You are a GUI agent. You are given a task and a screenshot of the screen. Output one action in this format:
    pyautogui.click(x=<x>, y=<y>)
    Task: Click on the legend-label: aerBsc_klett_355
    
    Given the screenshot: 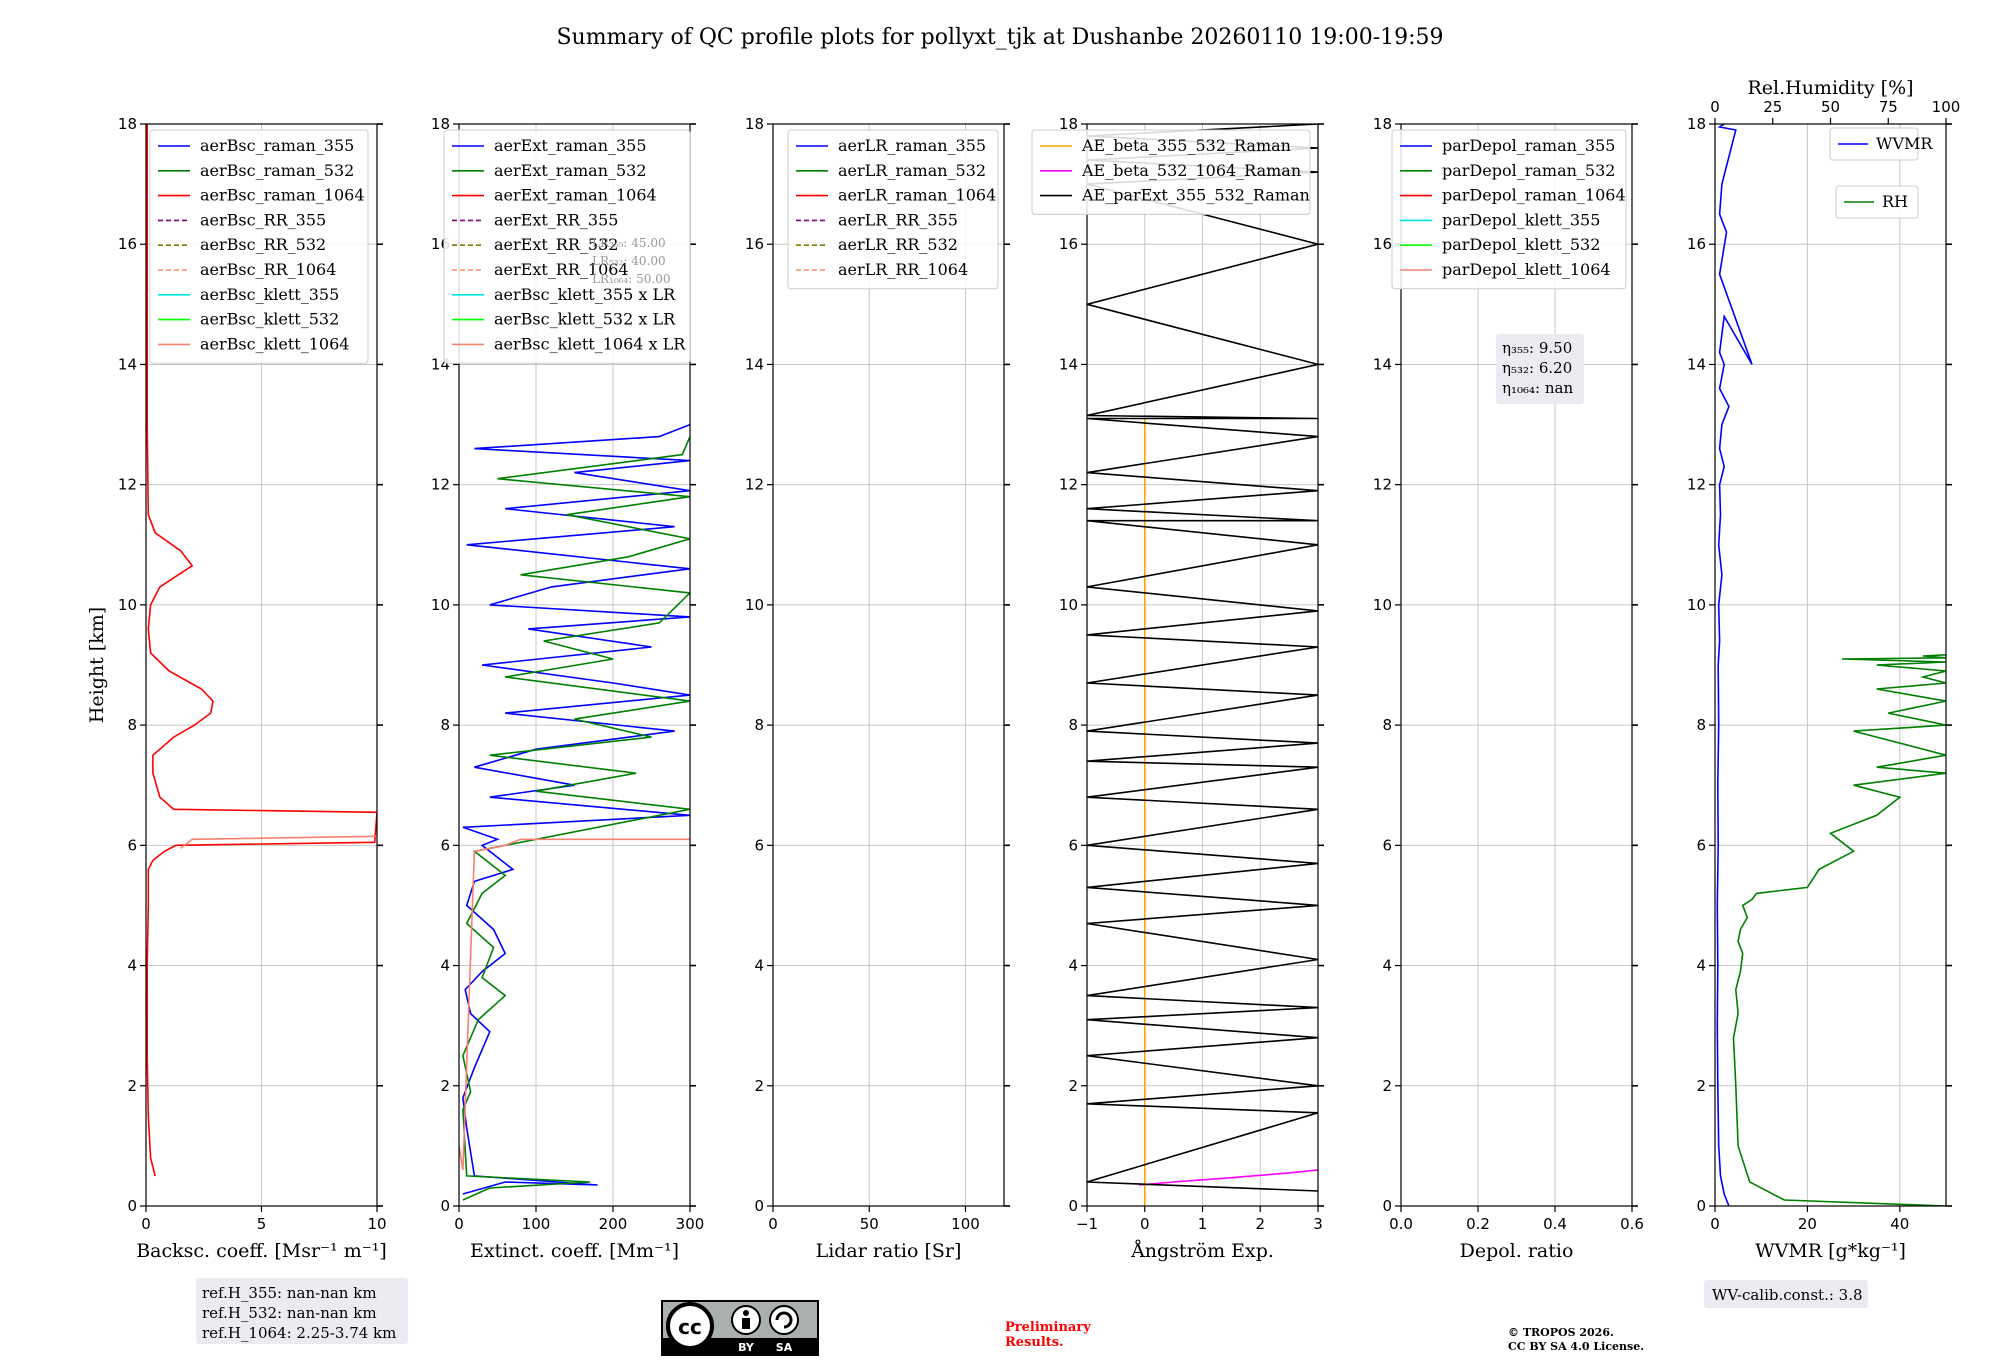 What is the action you would take?
    pyautogui.click(x=269, y=294)
    